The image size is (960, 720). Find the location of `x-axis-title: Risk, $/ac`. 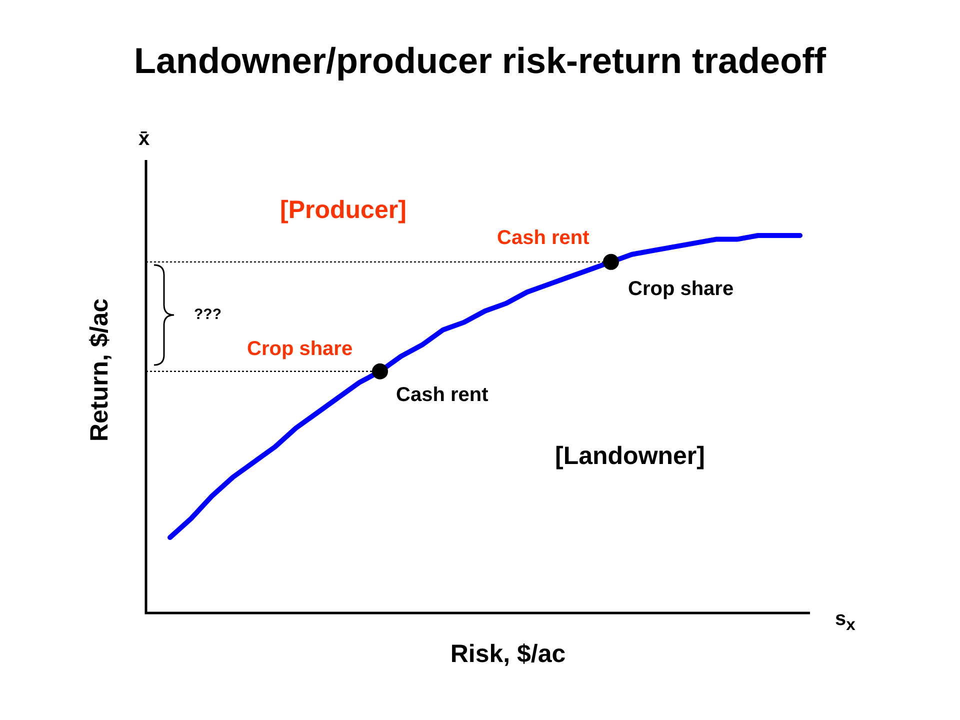

x-axis-title: Risk, $/ac is located at coordinates (508, 654).